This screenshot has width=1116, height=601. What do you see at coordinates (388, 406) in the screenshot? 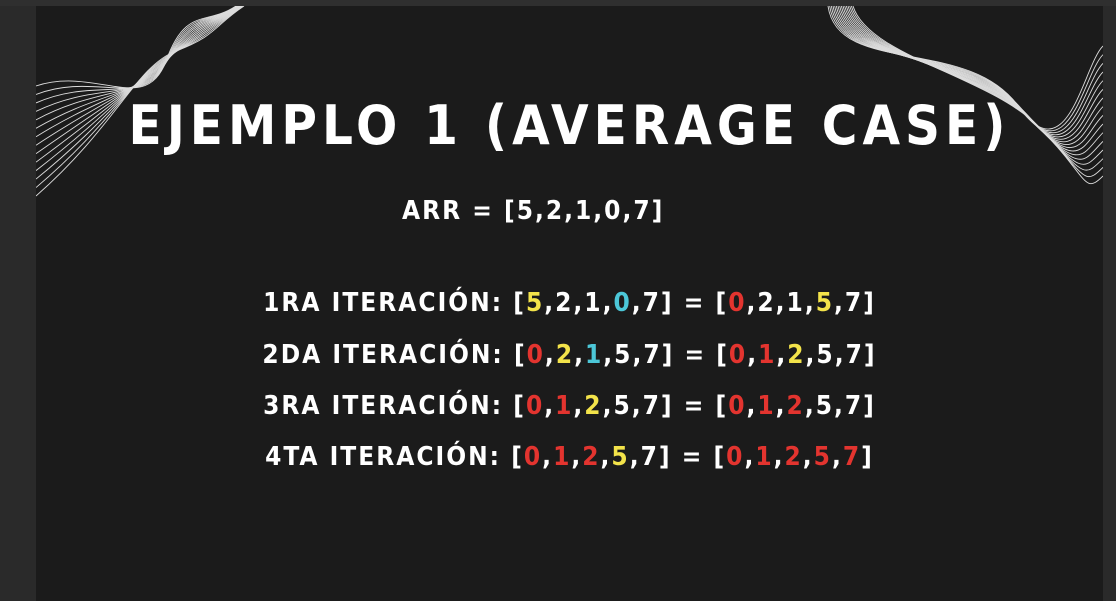
I see `iteration-label: 3RA ITERACIÓN:` at bounding box center [388, 406].